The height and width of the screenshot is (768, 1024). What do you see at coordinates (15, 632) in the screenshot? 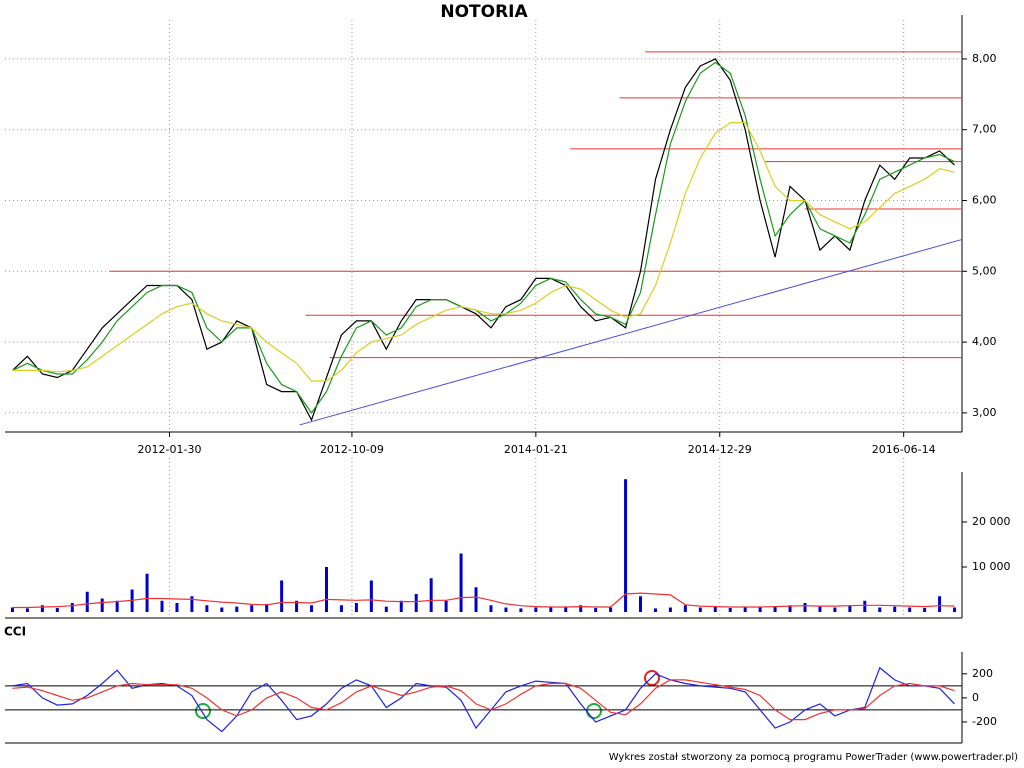
I see `panel-title: CCI` at bounding box center [15, 632].